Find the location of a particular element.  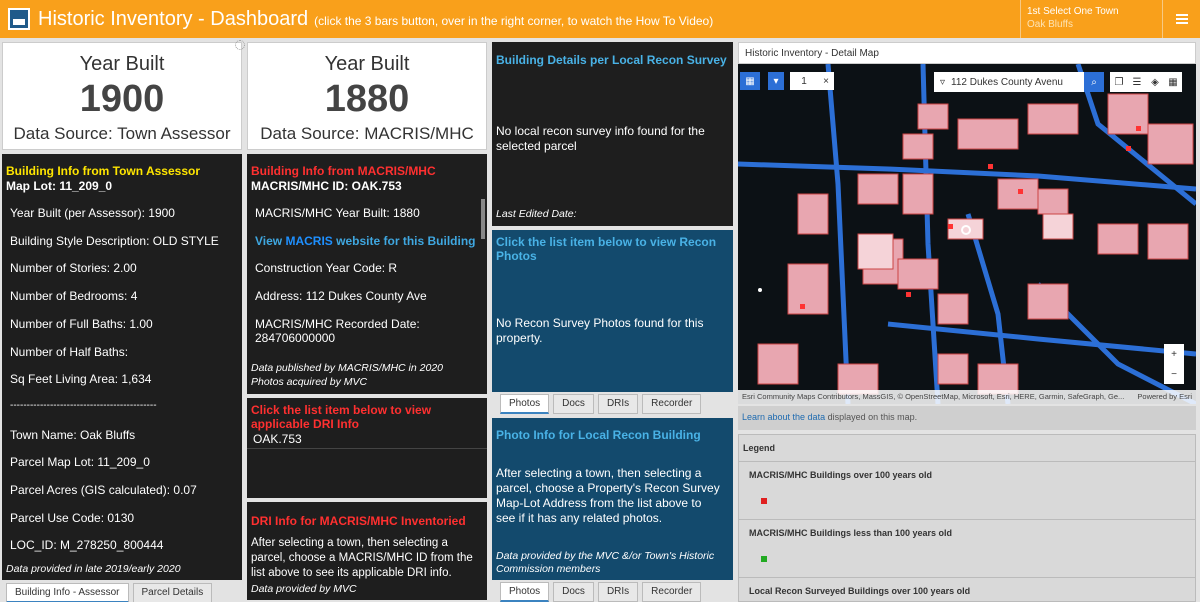

learn-about-data-link: Learn about the data is located at coordinates (784, 417).